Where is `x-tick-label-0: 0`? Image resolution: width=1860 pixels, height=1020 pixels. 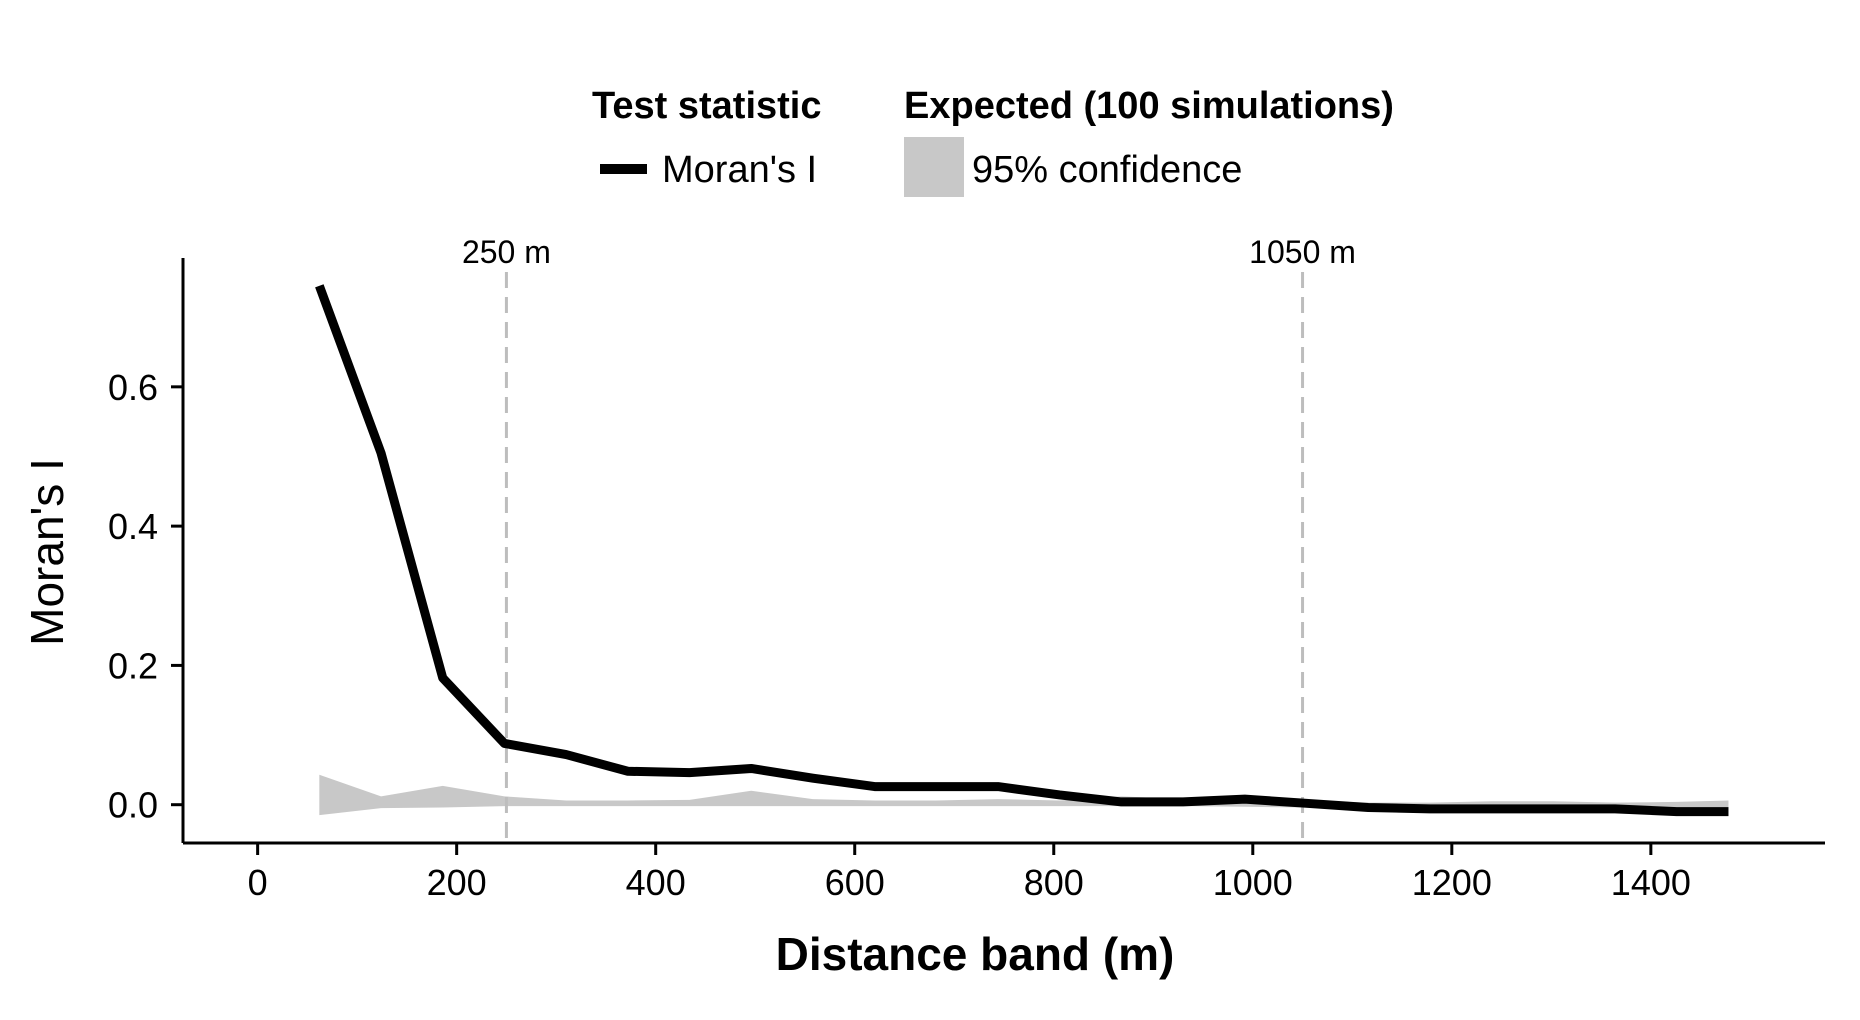
x-tick-label-0: 0 is located at coordinates (258, 882).